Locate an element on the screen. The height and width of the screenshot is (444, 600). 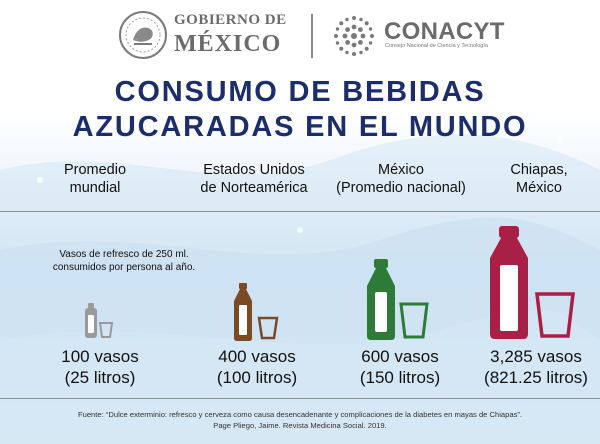
bottle-icon-chiapas is located at coordinates (509, 282).